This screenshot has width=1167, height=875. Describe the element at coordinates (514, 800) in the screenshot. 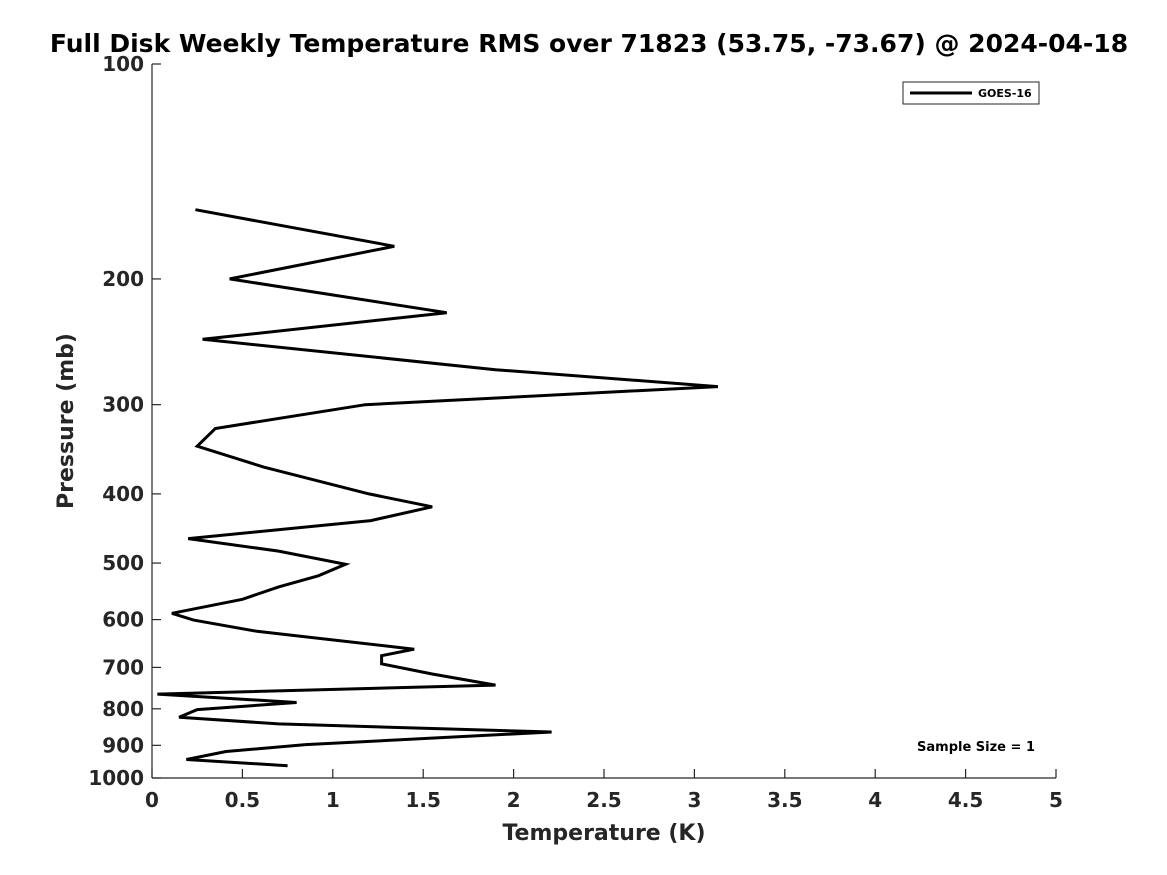

I see `x-tick-label: 2` at that location.